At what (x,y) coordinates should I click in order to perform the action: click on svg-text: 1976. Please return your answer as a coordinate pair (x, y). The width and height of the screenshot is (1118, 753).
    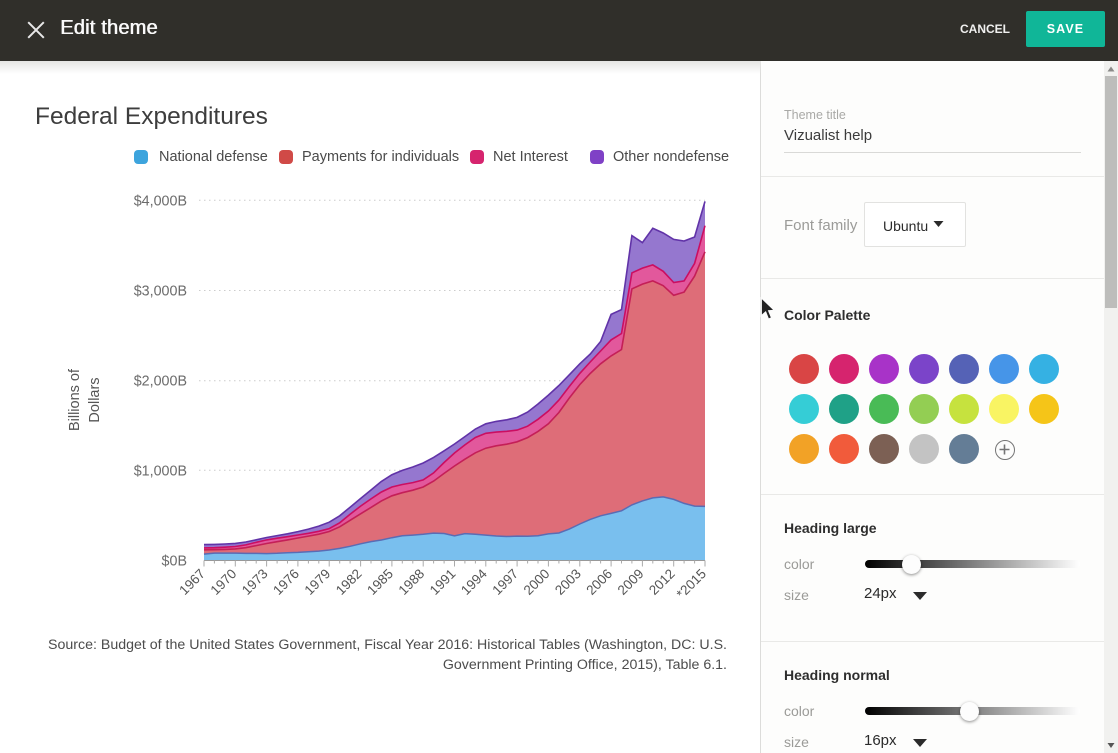
    Looking at the image, I should click on (286, 582).